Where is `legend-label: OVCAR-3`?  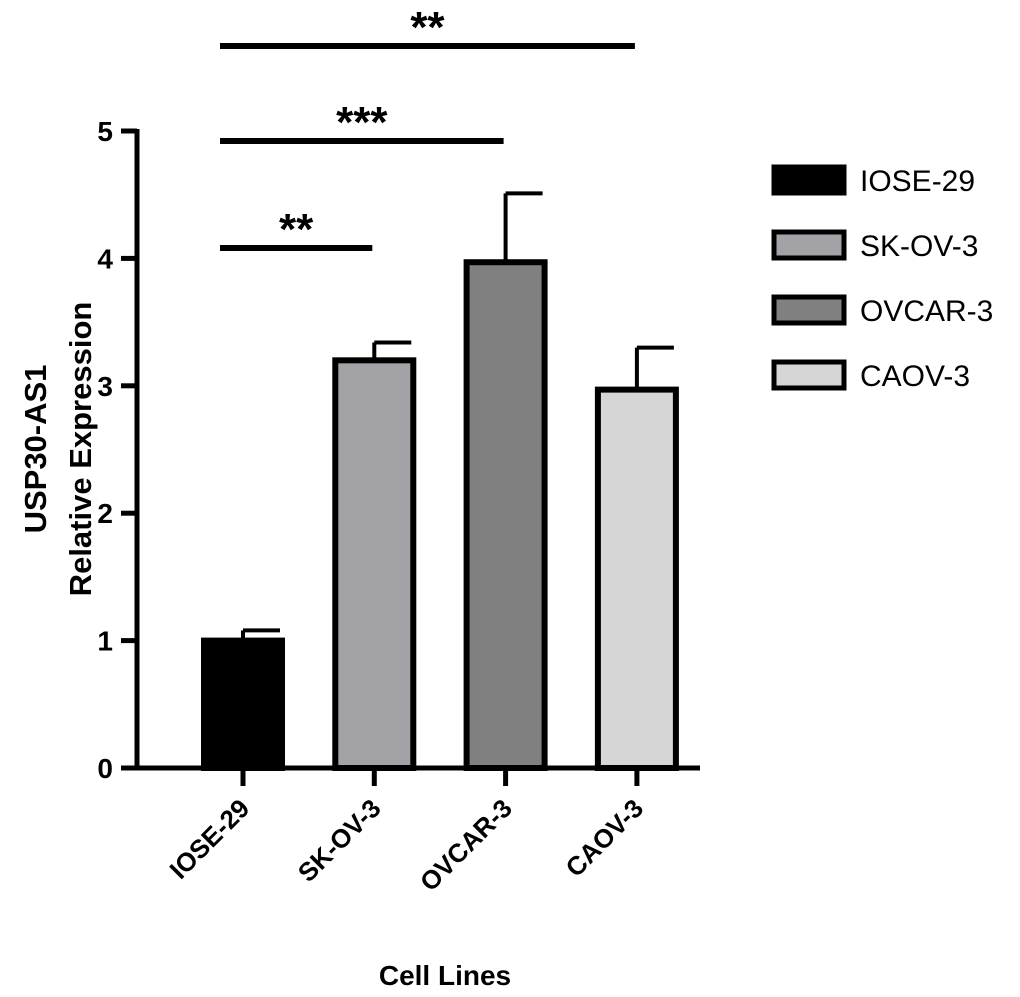 legend-label: OVCAR-3 is located at coordinates (926, 311).